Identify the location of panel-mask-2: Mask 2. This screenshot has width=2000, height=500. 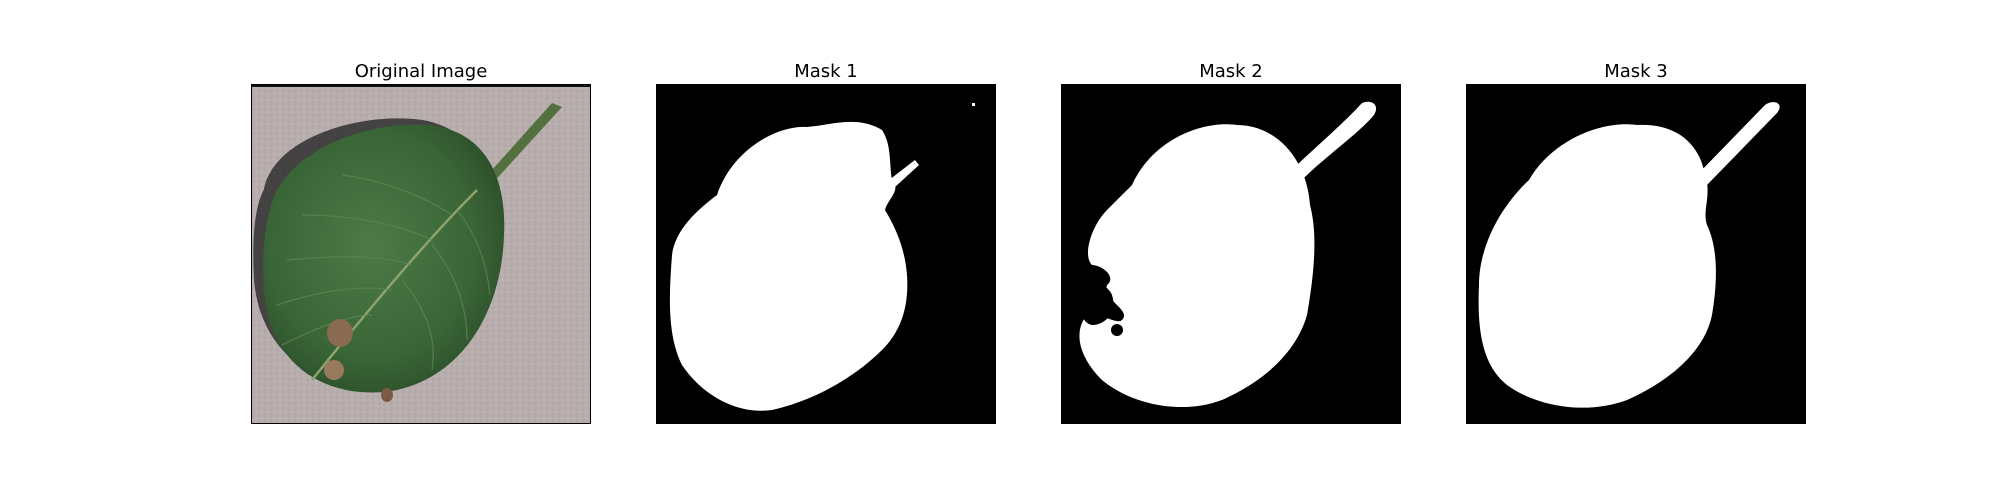
(1231, 242).